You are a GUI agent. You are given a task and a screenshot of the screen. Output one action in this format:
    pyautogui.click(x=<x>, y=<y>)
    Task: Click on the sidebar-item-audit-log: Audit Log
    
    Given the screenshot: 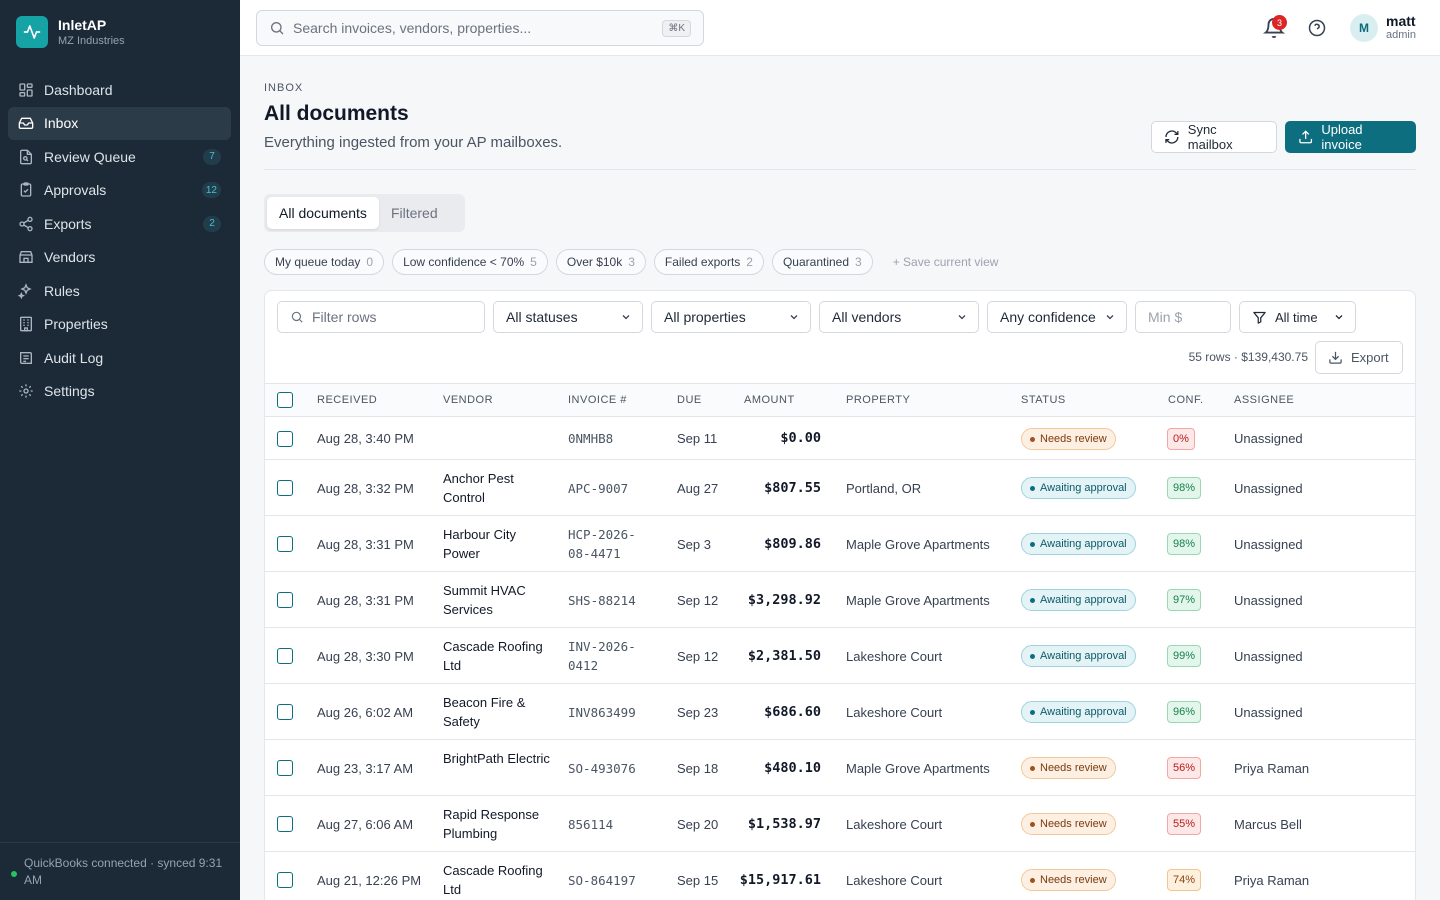 What is the action you would take?
    pyautogui.click(x=119, y=358)
    